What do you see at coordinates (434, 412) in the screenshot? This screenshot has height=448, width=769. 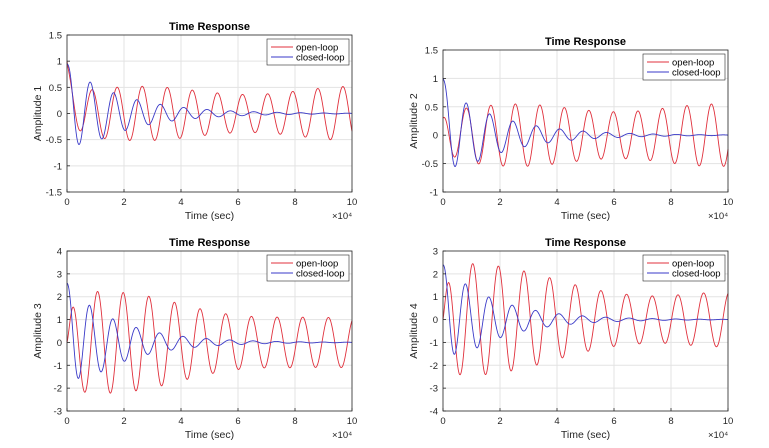 I see `y-tick-label: -4` at bounding box center [434, 412].